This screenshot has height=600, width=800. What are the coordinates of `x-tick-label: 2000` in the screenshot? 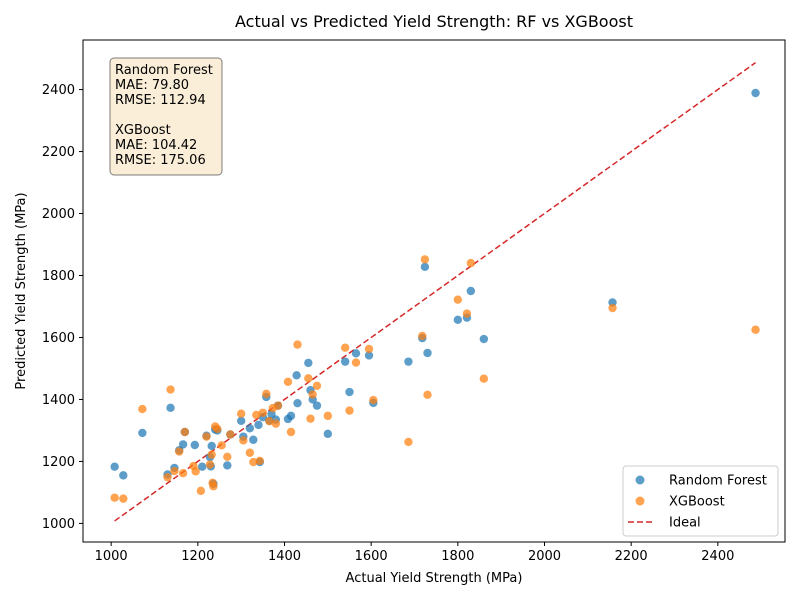 It's located at (544, 556).